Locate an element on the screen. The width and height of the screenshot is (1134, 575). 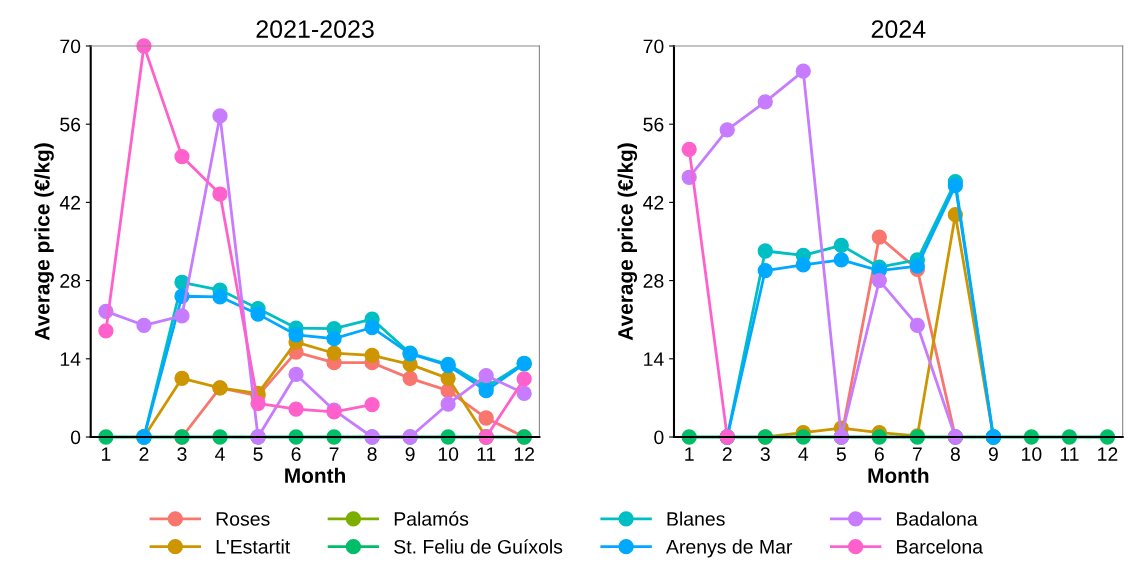
legend-label: St. Feliu de Guíxols is located at coordinates (478, 546).